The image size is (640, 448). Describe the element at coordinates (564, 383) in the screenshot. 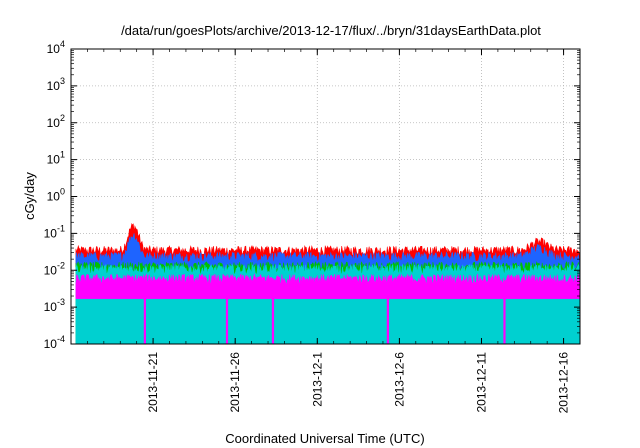

I see `x-tick-label: 2013-12-16` at that location.